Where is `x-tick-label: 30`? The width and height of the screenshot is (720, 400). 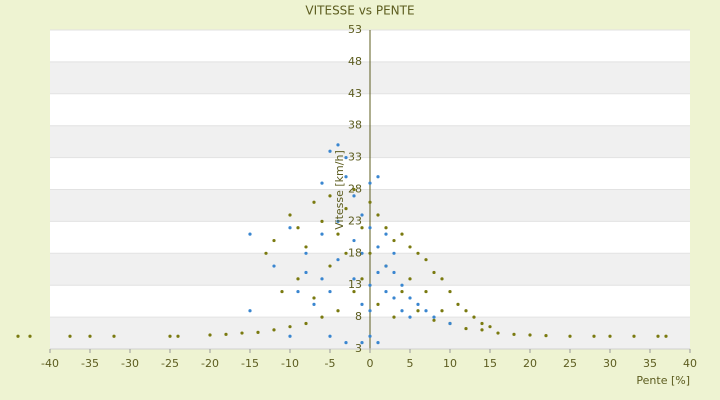 x-tick-label: 30 is located at coordinates (610, 363).